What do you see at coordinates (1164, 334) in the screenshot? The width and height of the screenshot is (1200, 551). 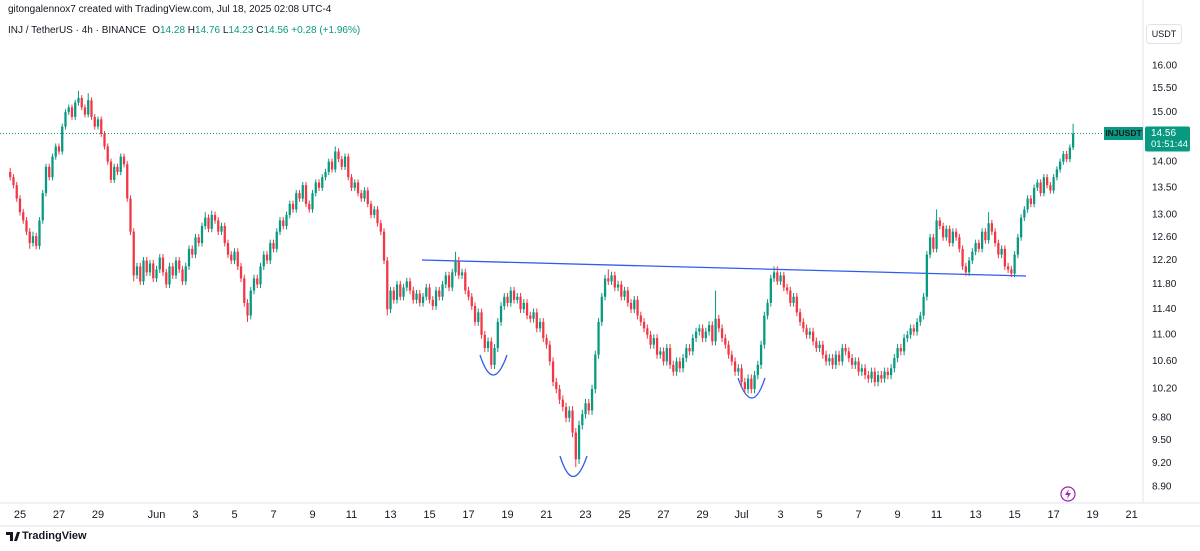 I see `y-tick-label: 11.00` at bounding box center [1164, 334].